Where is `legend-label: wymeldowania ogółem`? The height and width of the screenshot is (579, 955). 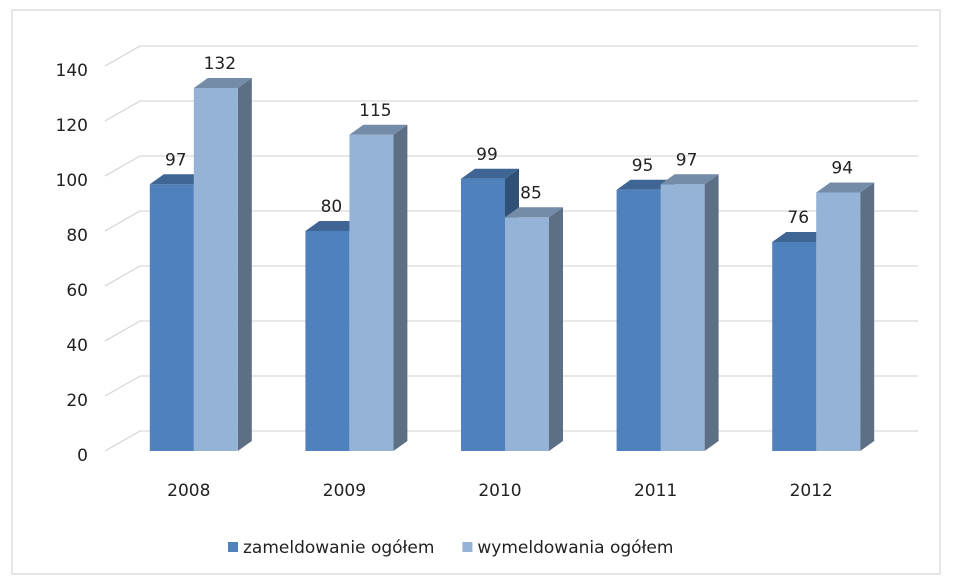
legend-label: wymeldowania ogółem is located at coordinates (575, 548).